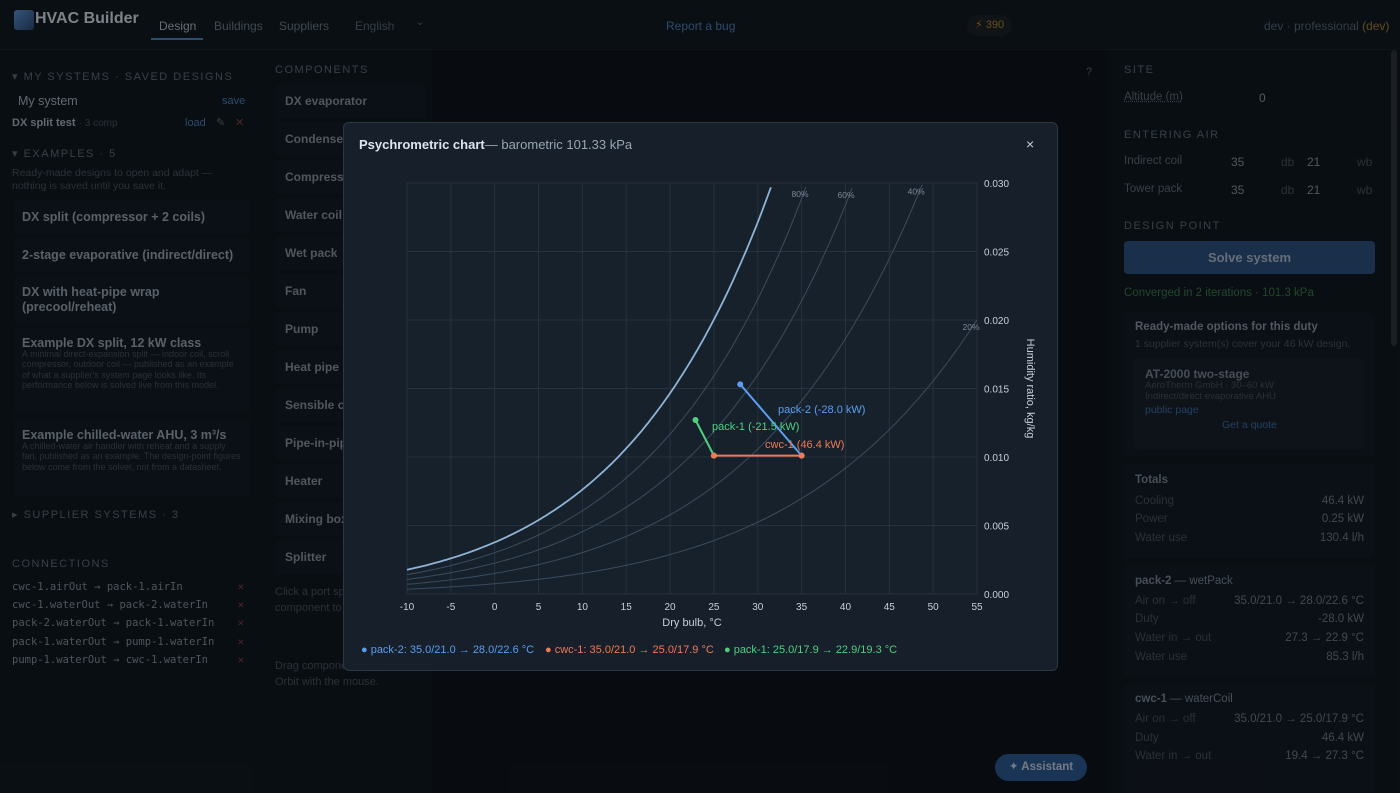 This screenshot has height=793, width=1400. I want to click on x-tick-label: 5, so click(539, 607).